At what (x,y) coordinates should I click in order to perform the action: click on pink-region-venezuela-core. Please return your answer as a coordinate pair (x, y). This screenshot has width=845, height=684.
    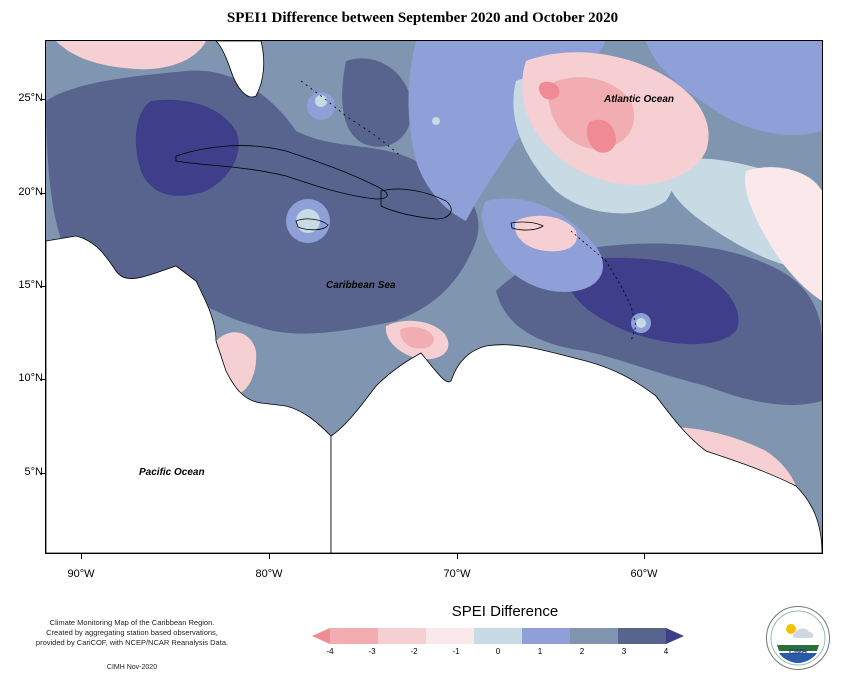
    Looking at the image, I should click on (417, 338).